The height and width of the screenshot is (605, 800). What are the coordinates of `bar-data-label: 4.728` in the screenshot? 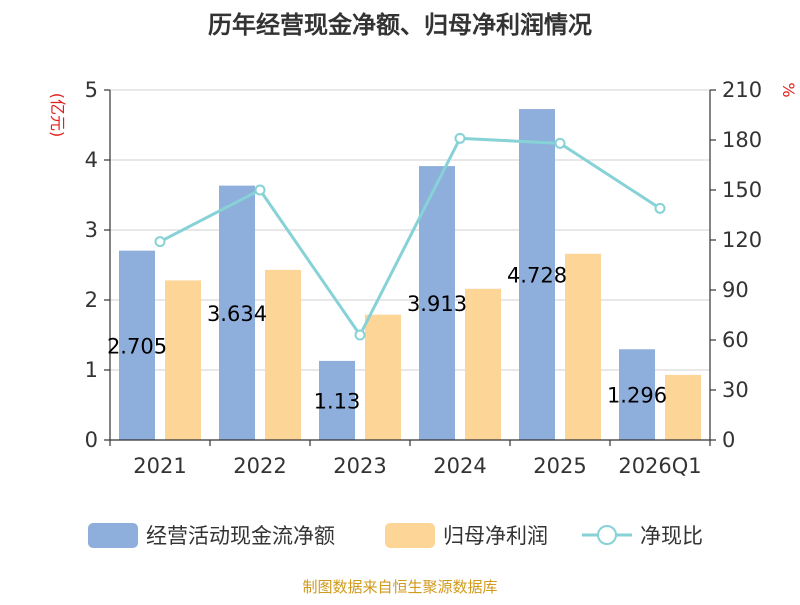 It's located at (537, 276).